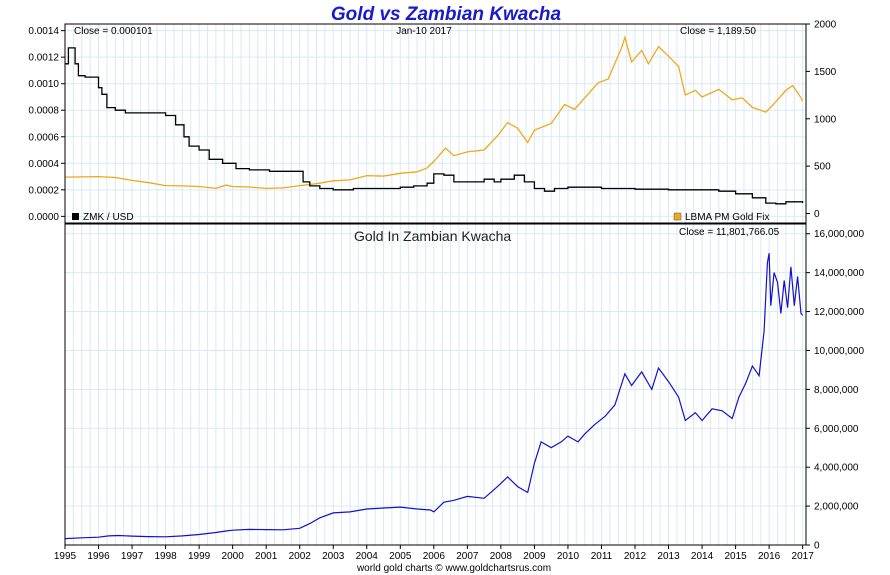 The height and width of the screenshot is (575, 890). What do you see at coordinates (333, 556) in the screenshot?
I see `x-tick-label: 2003` at bounding box center [333, 556].